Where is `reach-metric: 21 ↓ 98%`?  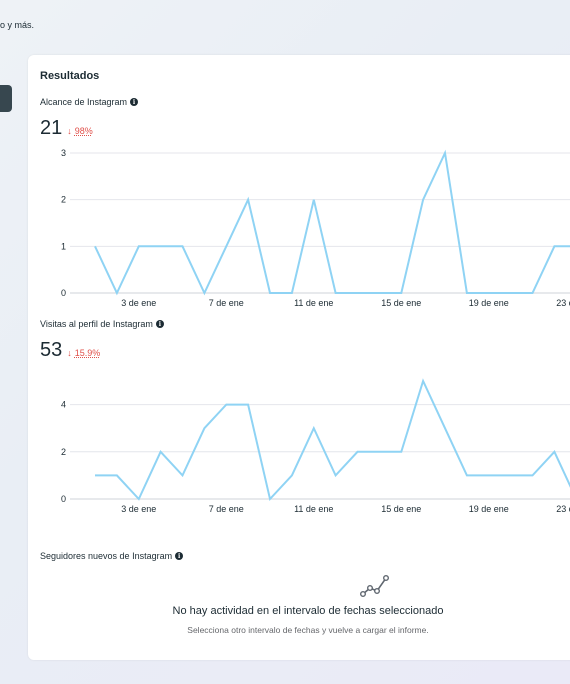 reach-metric: 21 ↓ 98% is located at coordinates (66, 128).